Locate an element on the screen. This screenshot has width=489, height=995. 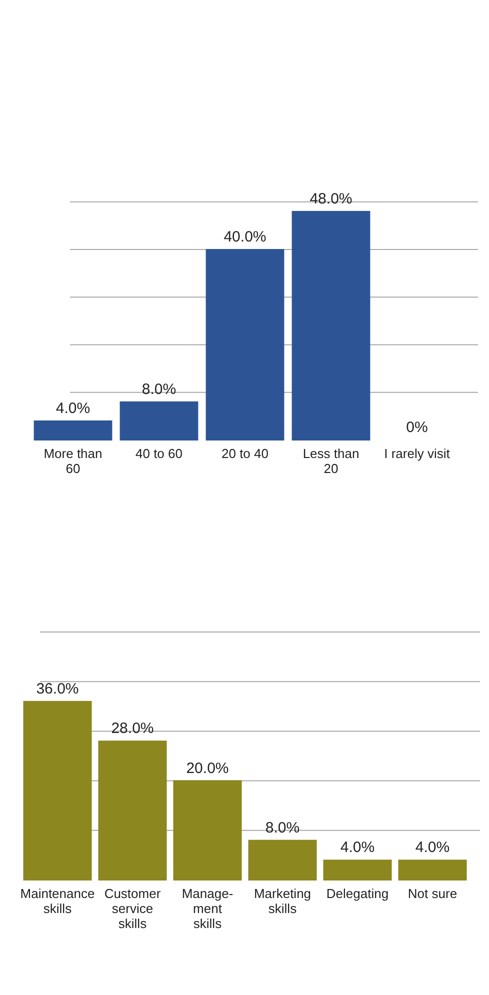
x-tick-label: Less than 20 is located at coordinates (331, 461).